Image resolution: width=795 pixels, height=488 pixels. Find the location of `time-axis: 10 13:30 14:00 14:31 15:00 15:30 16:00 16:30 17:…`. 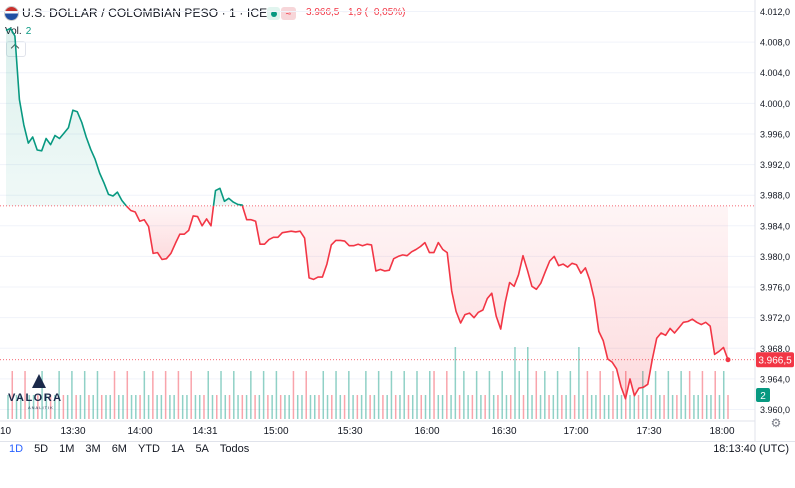

time-axis: 10 13:30 14:00 14:31 15:00 15:30 16:00 16:30 17:… is located at coordinates (367, 431).